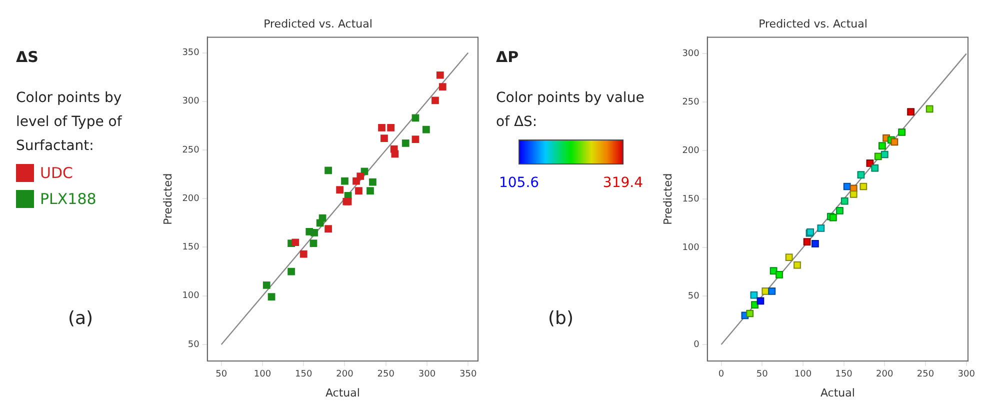  What do you see at coordinates (468, 375) in the screenshot?
I see `x-tick-label: 350` at bounding box center [468, 375].